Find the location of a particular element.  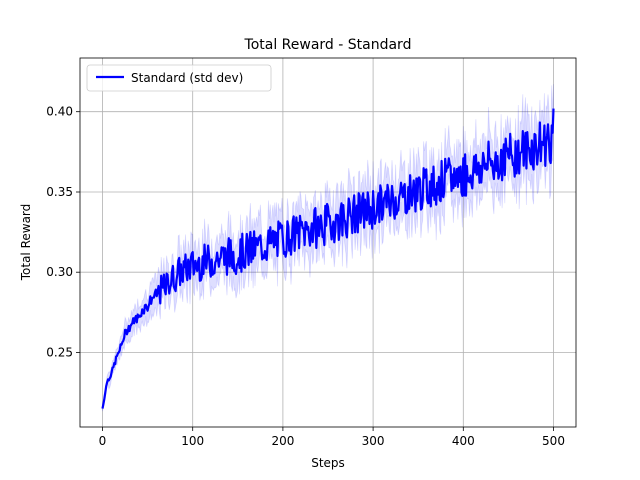

y-tick-label: 0.35 is located at coordinates (59, 192).